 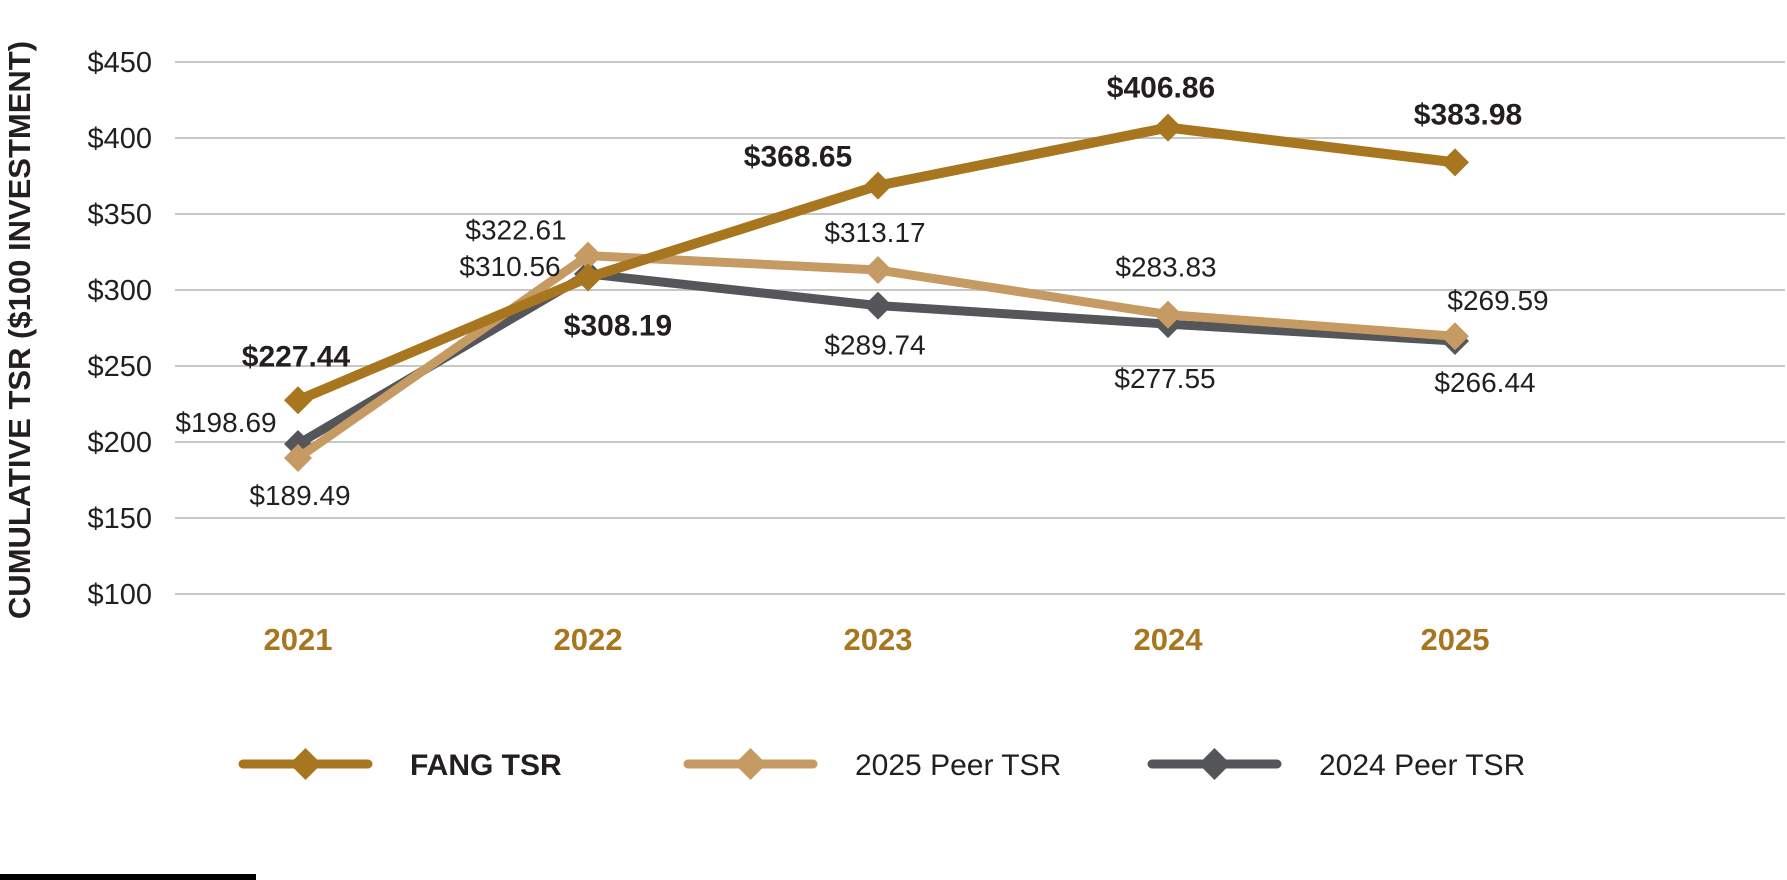 I want to click on y-tick-label: $250, so click(x=119, y=367).